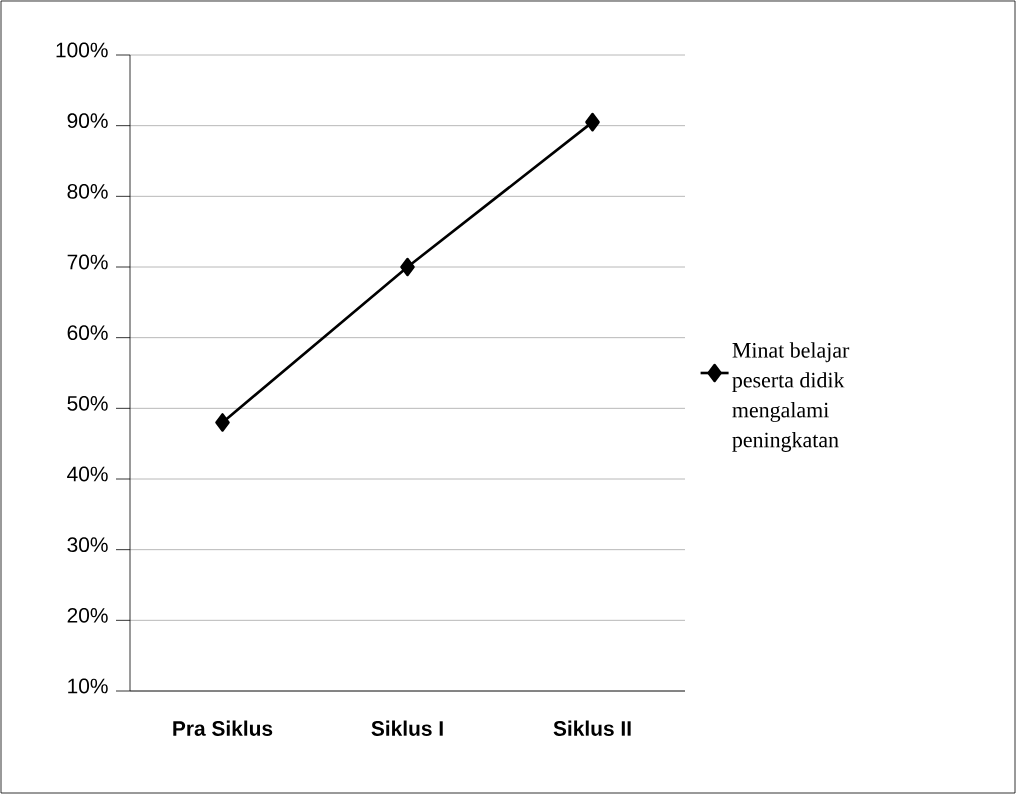  Describe the element at coordinates (82, 50) in the screenshot. I see `y-tick-label: 100%` at that location.